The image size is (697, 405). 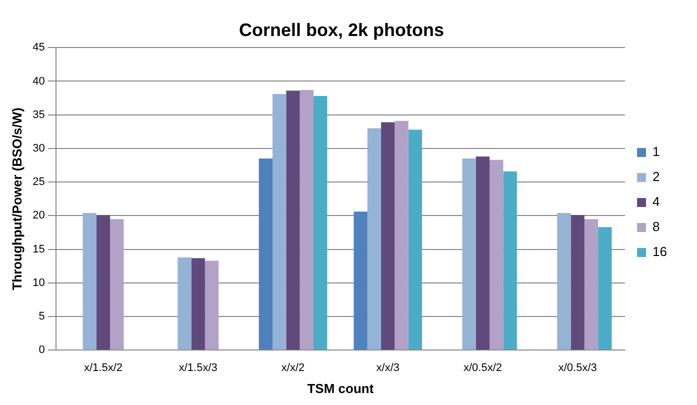 I want to click on y-tick-label: 40, so click(x=38, y=81).